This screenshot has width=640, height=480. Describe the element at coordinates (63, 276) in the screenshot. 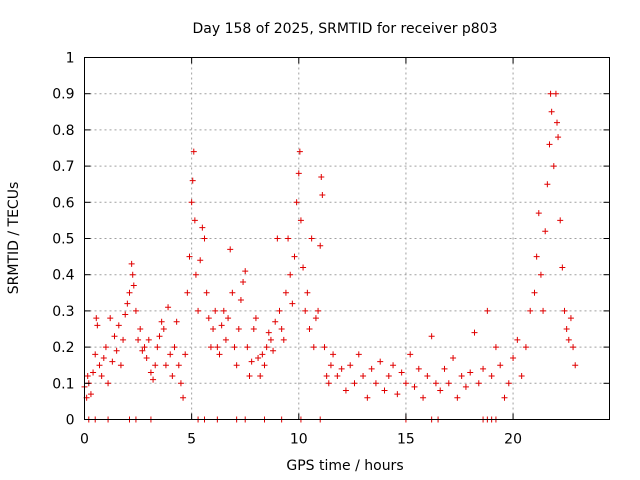

I see `y-tick-label: 0.4` at that location.